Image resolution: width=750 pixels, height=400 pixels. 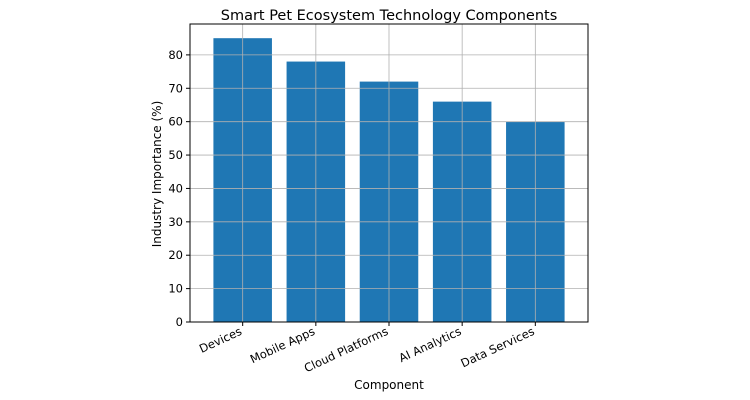 What do you see at coordinates (175, 88) in the screenshot?
I see `y-tick-label: 70` at bounding box center [175, 88].